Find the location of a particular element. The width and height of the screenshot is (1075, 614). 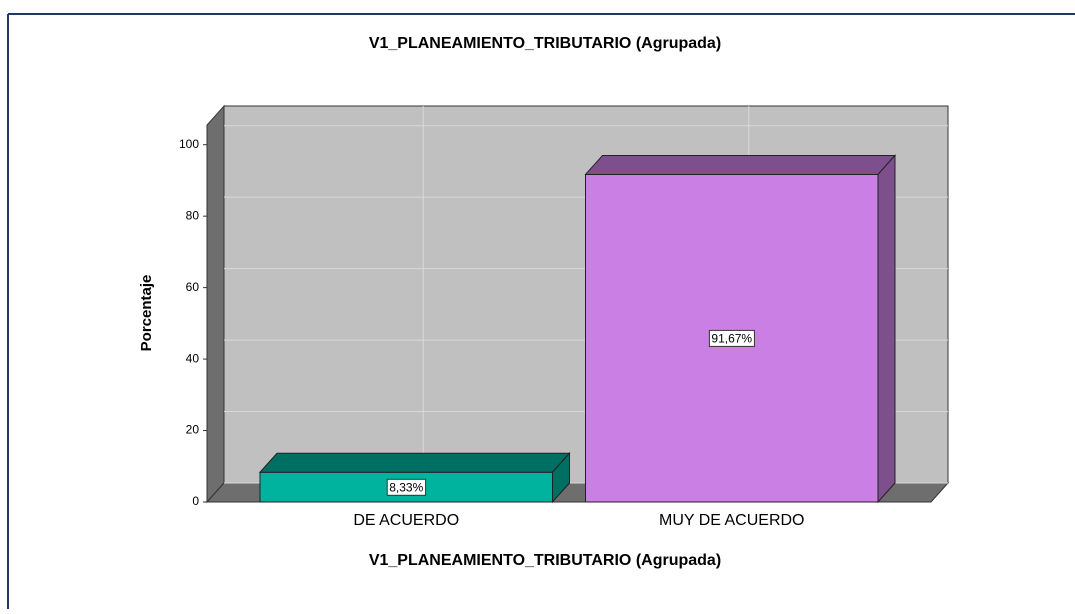

data-label: 91,67% is located at coordinates (731, 338).